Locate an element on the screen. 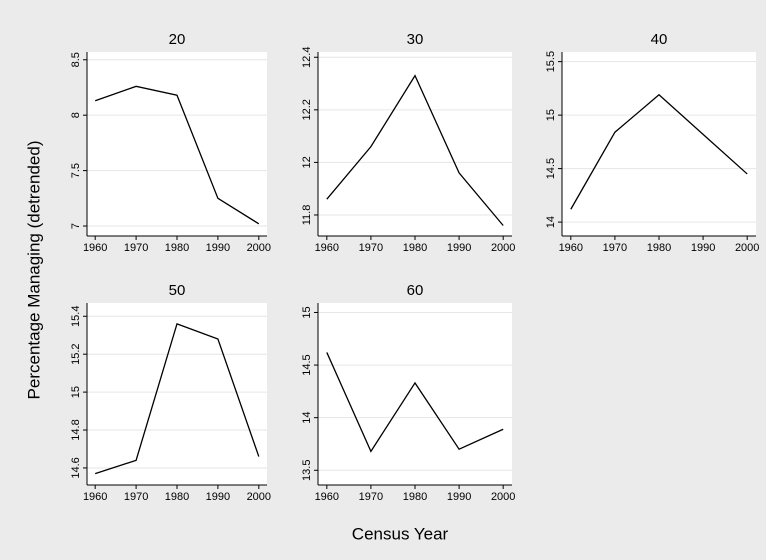 The width and height of the screenshot is (766, 560). y-tick-label: 11.8 is located at coordinates (307, 215).